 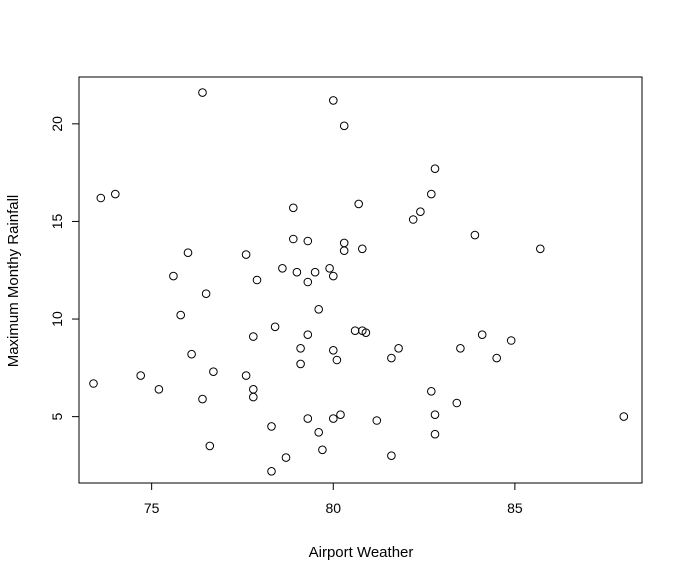 What do you see at coordinates (57, 124) in the screenshot?
I see `y-tick-label: 20` at bounding box center [57, 124].